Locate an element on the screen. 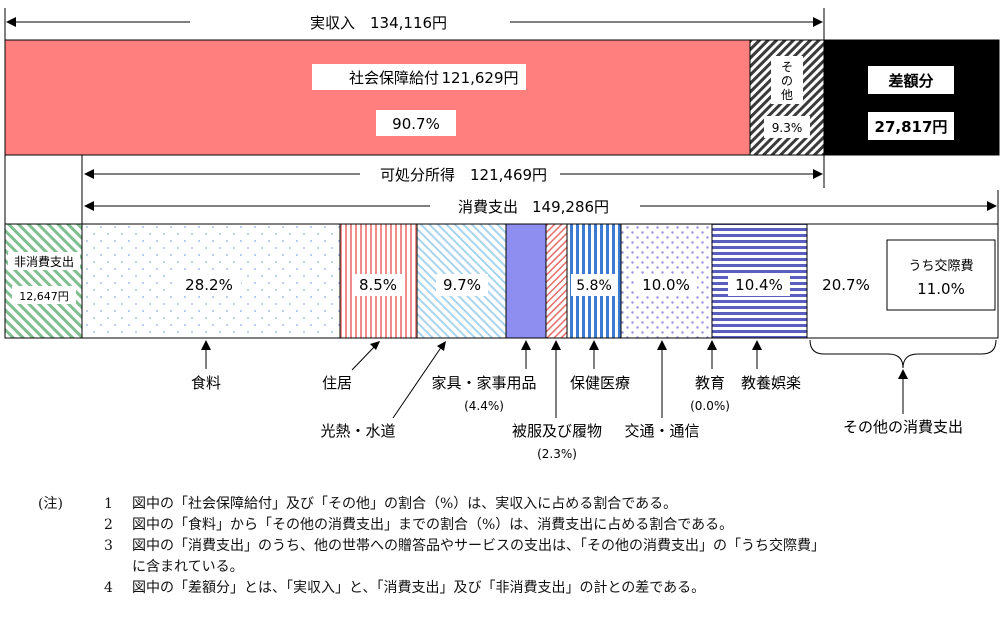  social-pct-box is located at coordinates (416, 123).